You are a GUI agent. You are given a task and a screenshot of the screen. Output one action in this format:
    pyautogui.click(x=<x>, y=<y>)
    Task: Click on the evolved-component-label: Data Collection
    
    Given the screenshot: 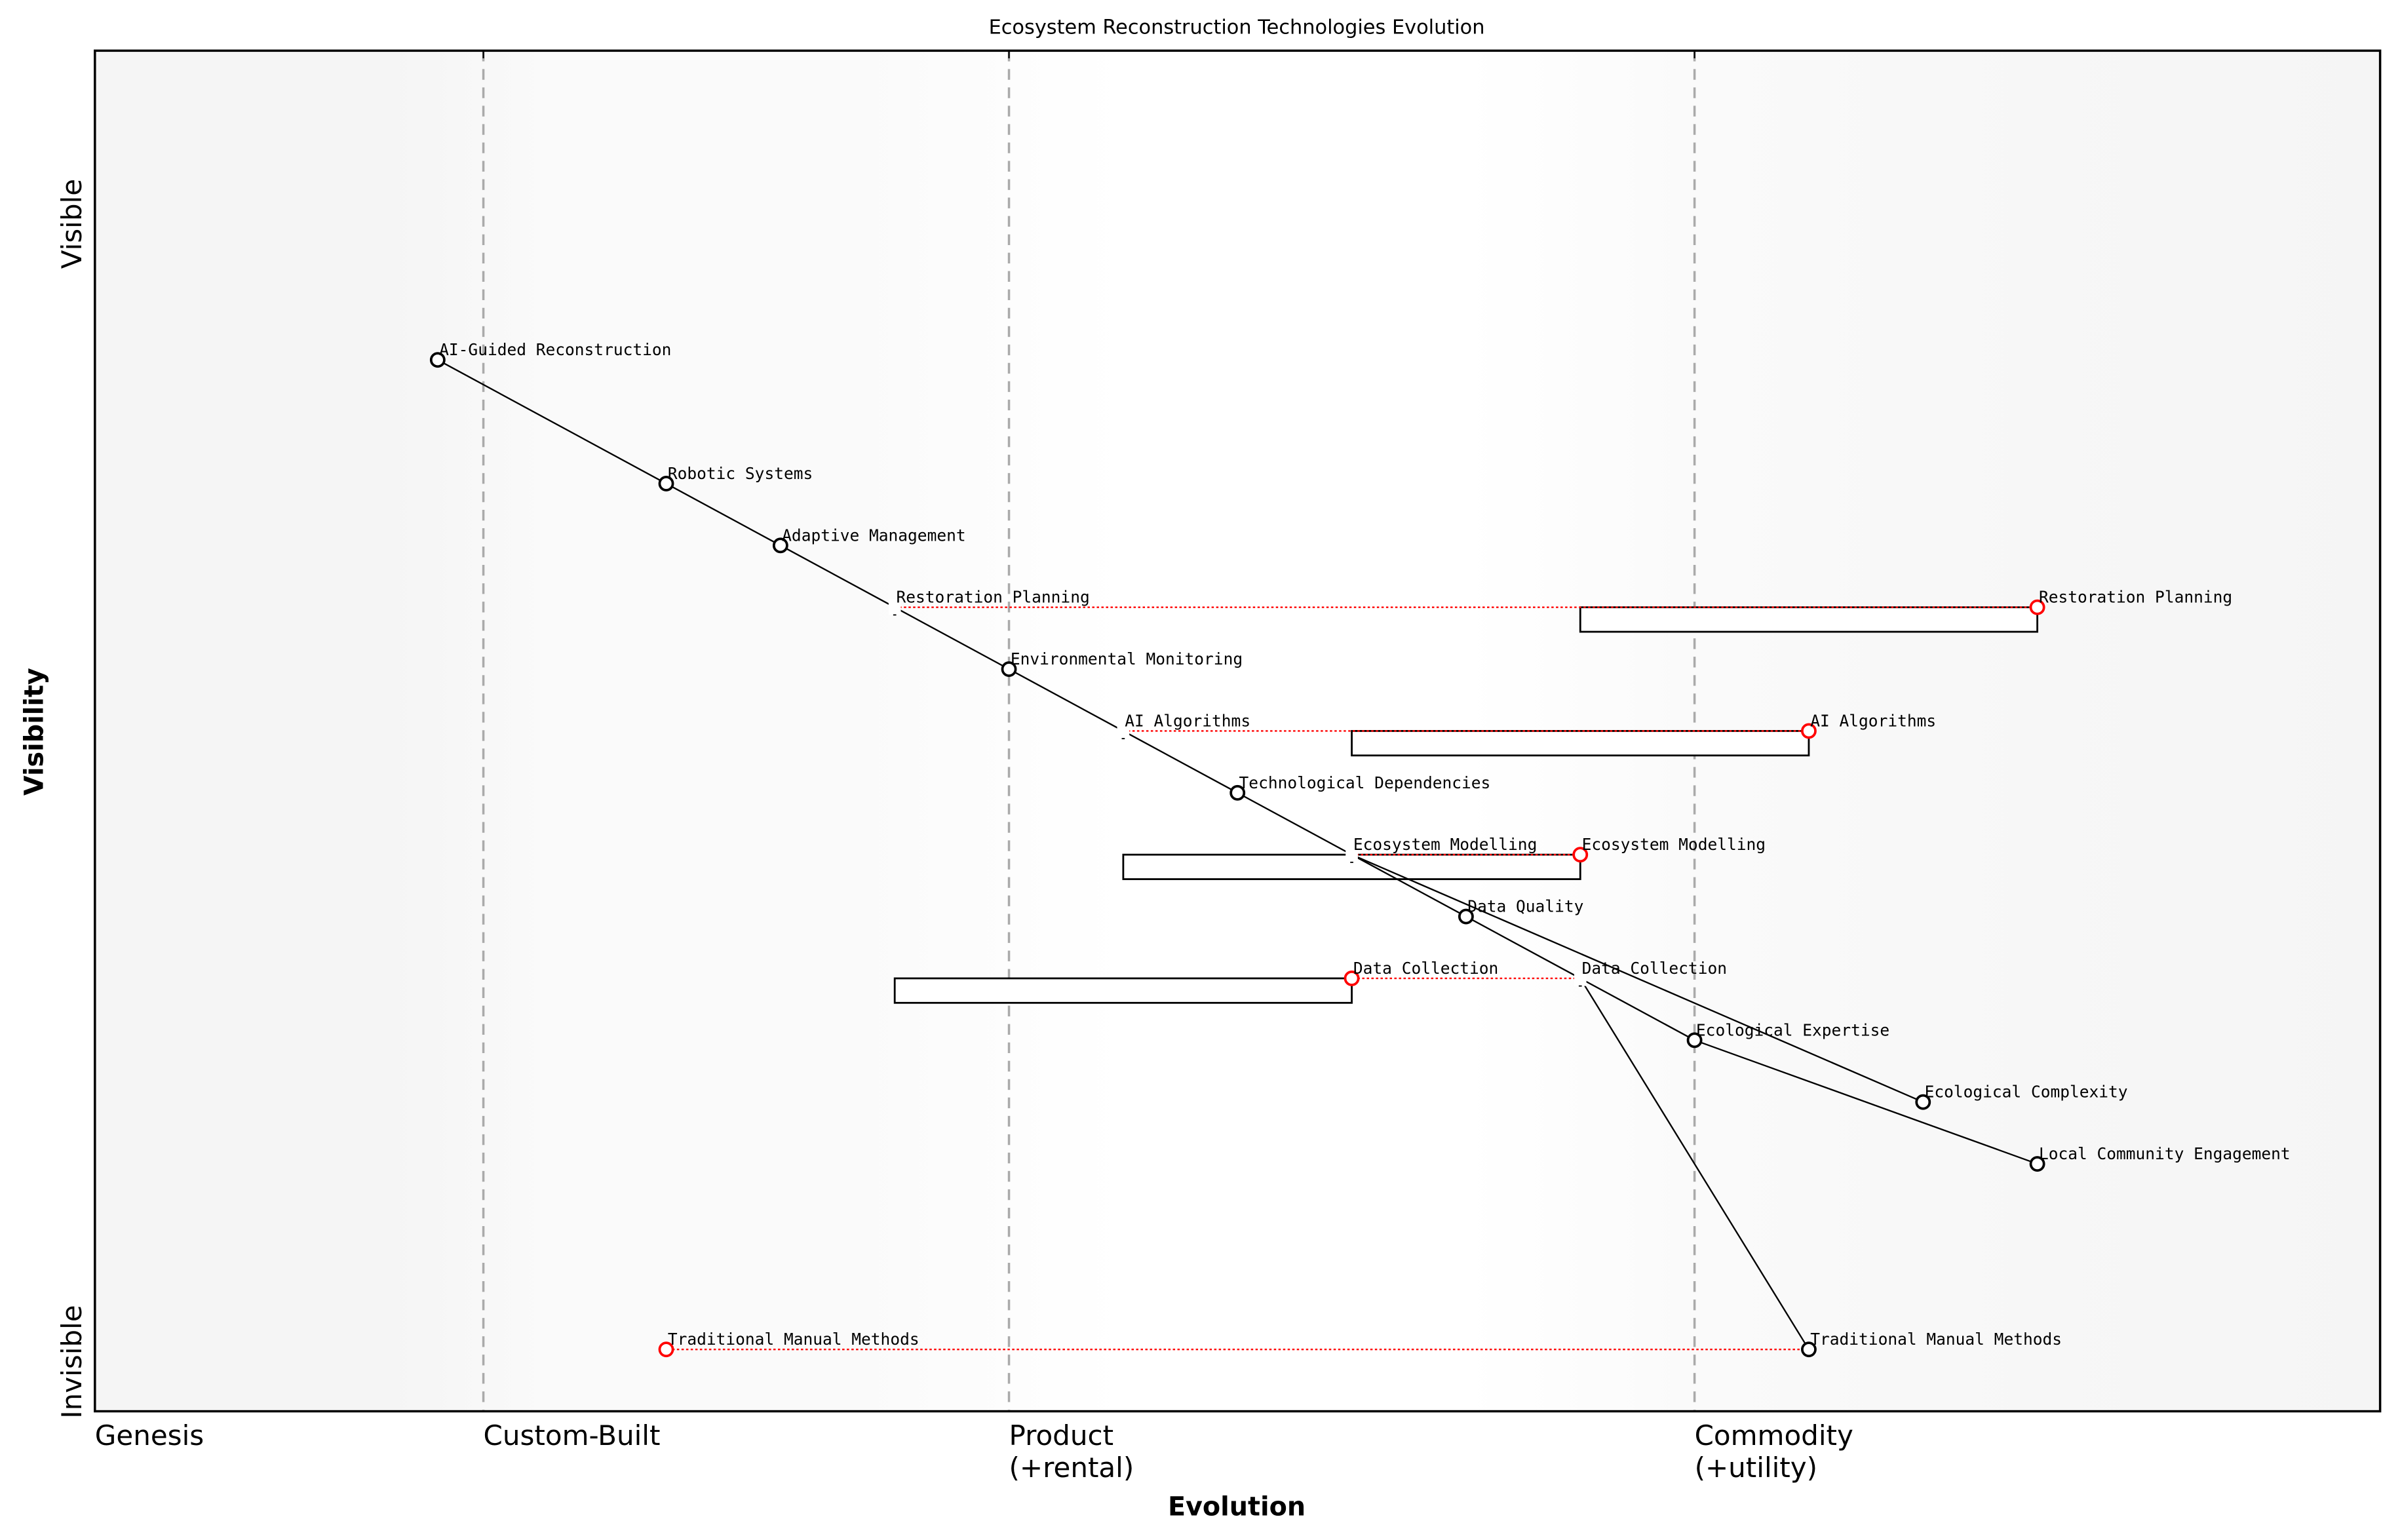 What is the action you would take?
    pyautogui.click(x=1425, y=968)
    